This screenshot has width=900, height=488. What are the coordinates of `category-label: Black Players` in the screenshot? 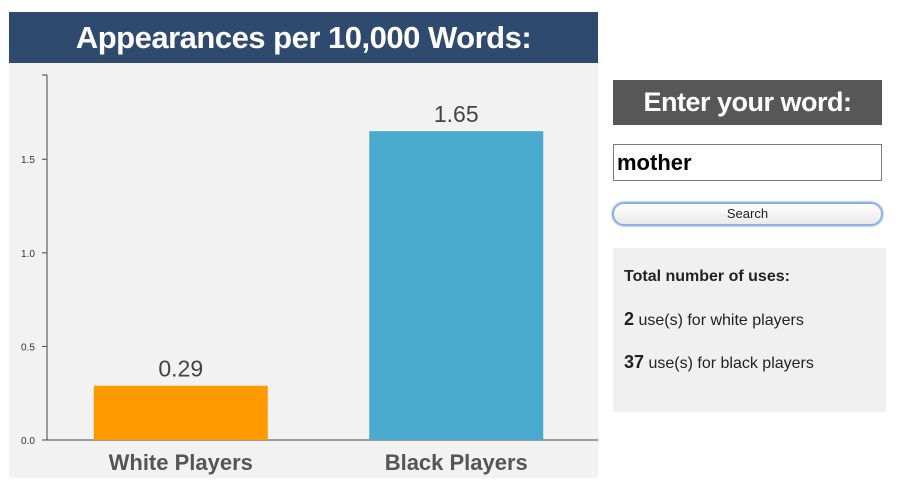 It's located at (456, 462).